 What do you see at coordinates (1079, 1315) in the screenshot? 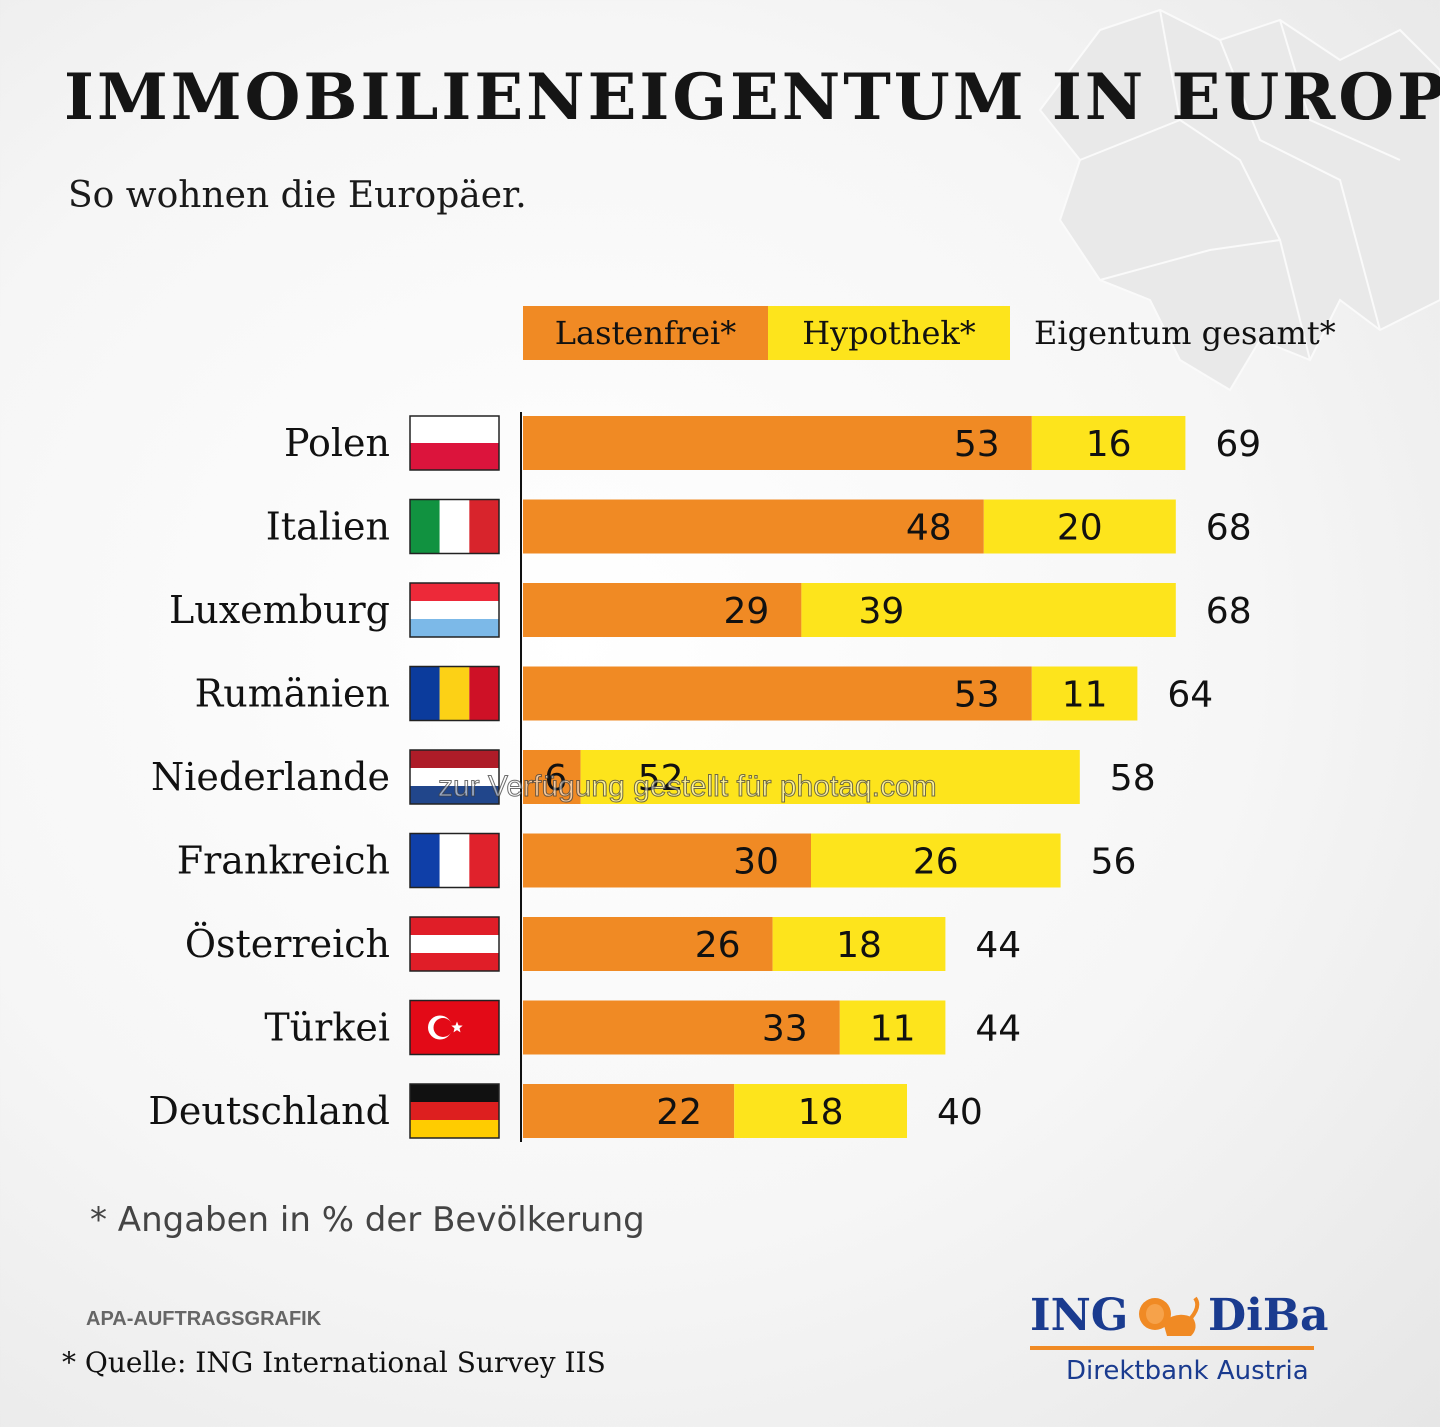
I see `logo-brand-left: ING` at bounding box center [1079, 1315].